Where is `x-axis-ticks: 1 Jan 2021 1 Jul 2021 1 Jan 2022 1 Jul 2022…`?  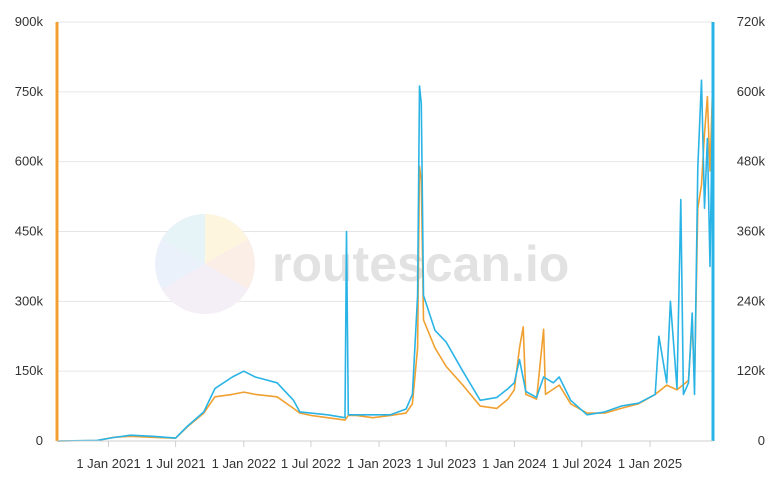 x-axis-ticks: 1 Jan 2021 1 Jul 2021 1 Jan 2022 1 Jul 2022… is located at coordinates (379, 456).